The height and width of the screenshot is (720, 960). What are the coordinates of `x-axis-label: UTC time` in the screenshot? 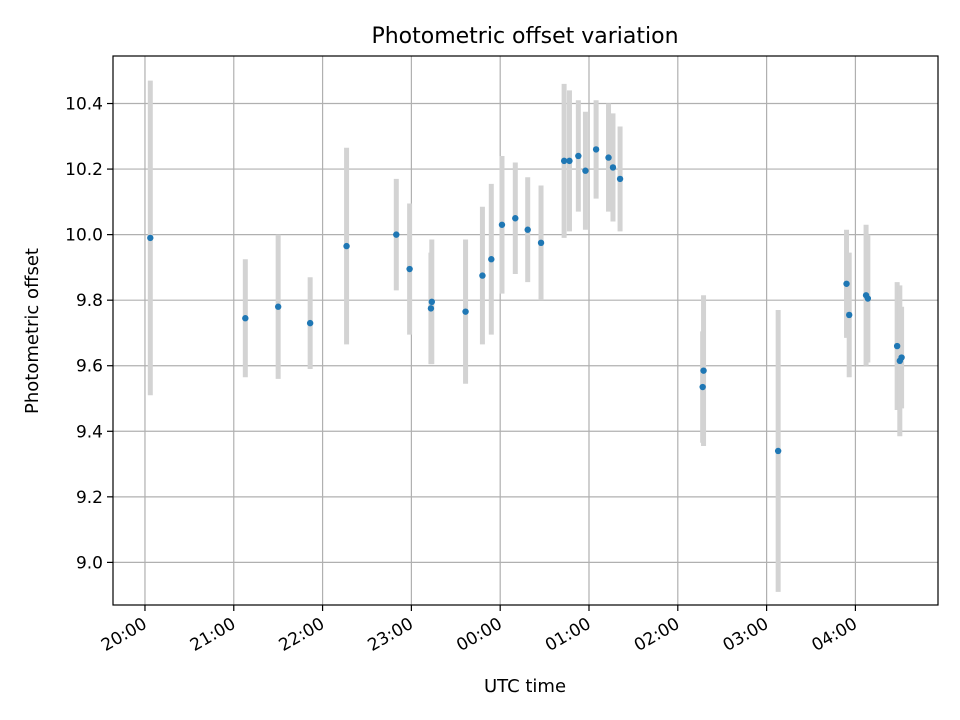 It's located at (525, 686).